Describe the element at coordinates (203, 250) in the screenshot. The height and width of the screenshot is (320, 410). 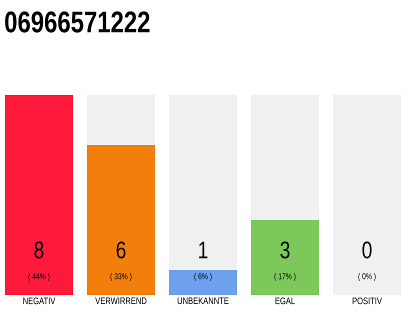
I see `annotation: 1` at that location.